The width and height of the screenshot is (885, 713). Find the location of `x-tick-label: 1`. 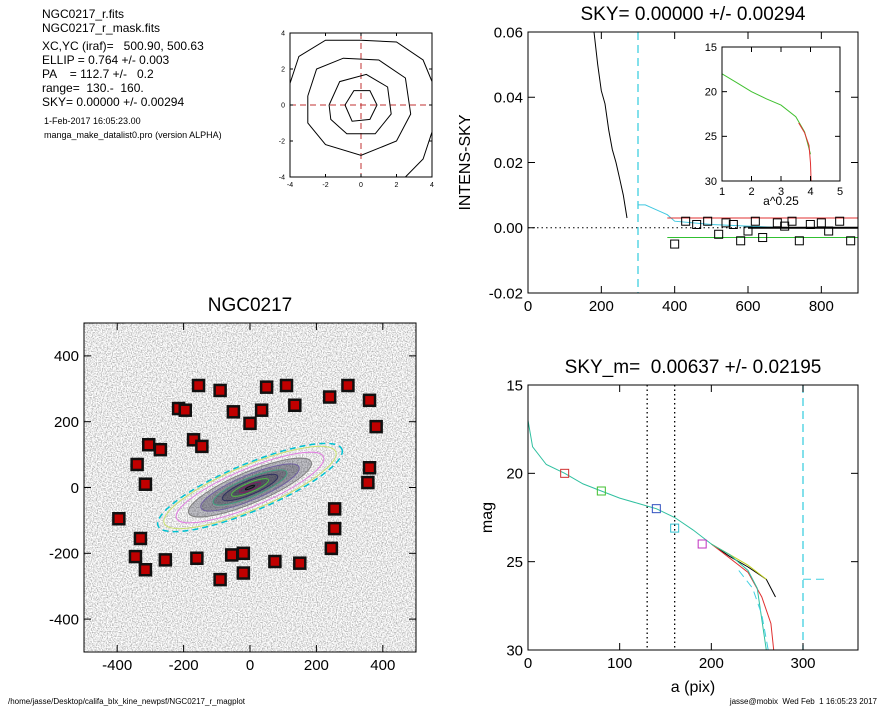

x-tick-label: 1 is located at coordinates (722, 192).